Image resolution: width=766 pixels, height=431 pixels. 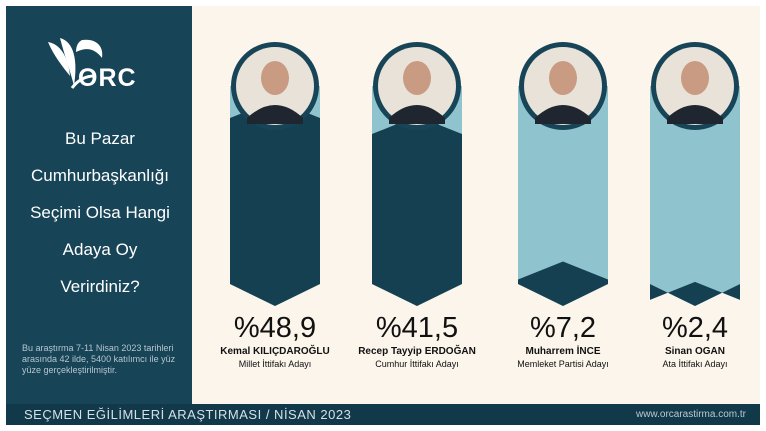 I want to click on candidate-label: %7,2 Muharrem İNCE Memleket Partisi Adayı, so click(x=563, y=340).